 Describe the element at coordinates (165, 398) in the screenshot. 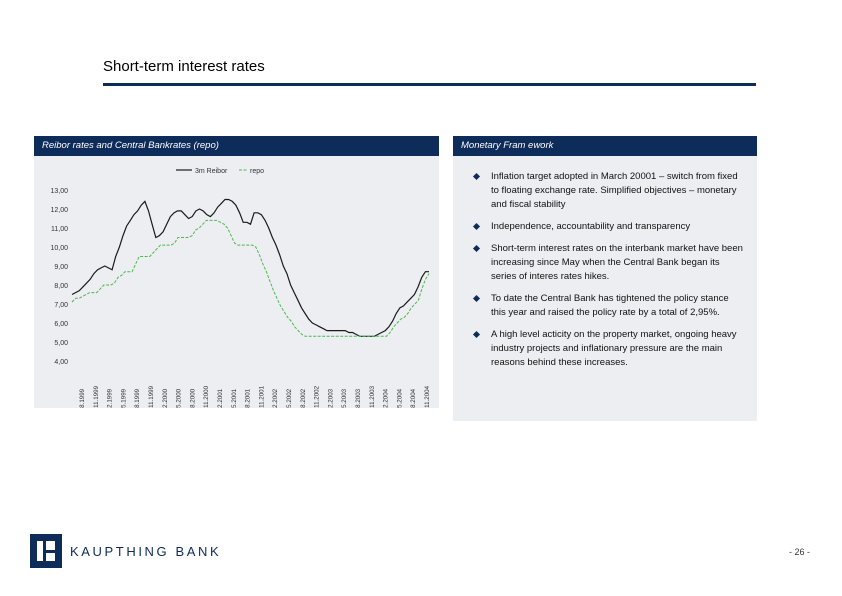

I see `x-tick-label: 1.2.2000` at that location.